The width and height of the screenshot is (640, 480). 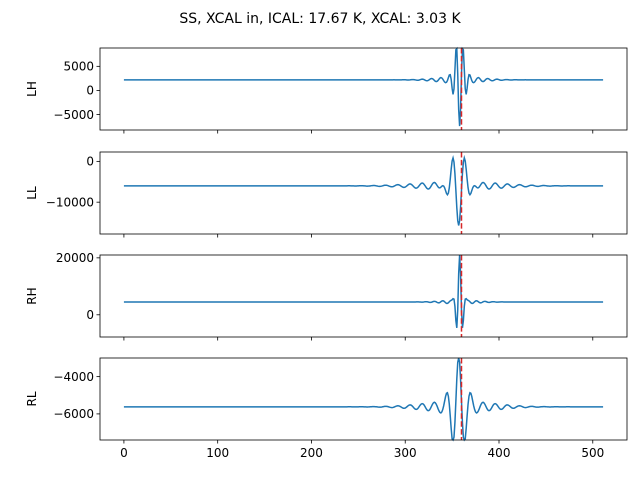 I want to click on y-tick-label-ll: 0, so click(x=90, y=162).